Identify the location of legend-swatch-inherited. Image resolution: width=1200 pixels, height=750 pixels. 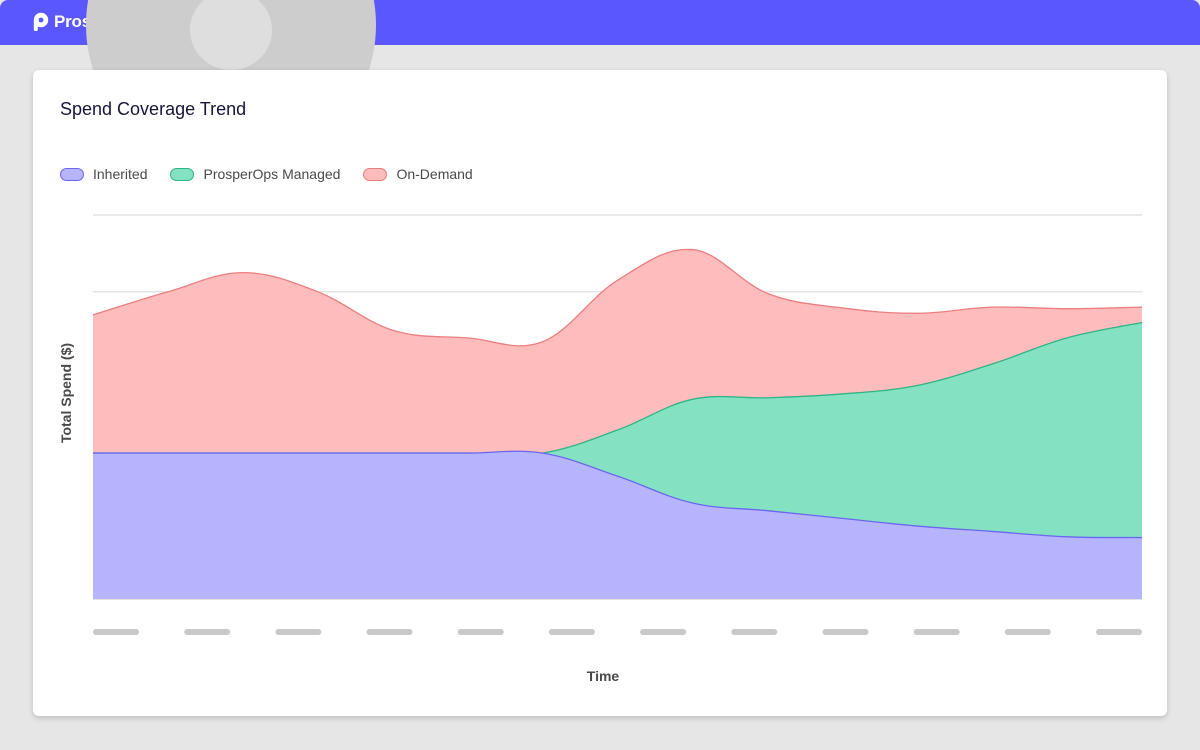
(72, 174).